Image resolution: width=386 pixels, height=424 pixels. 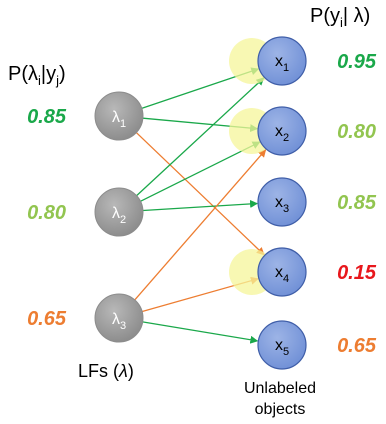 What do you see at coordinates (119, 321) in the screenshot?
I see `lf-node-label: λ3` at bounding box center [119, 321].